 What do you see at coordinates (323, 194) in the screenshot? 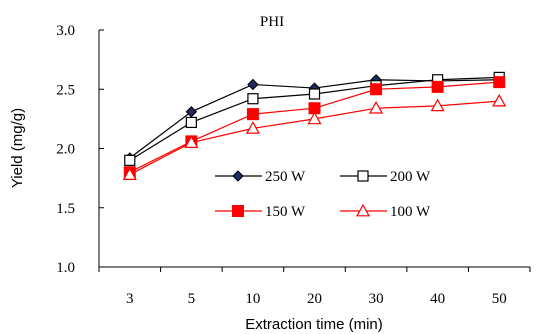
I see `legend: 250 W 200 W 150 W 100 W` at bounding box center [323, 194].